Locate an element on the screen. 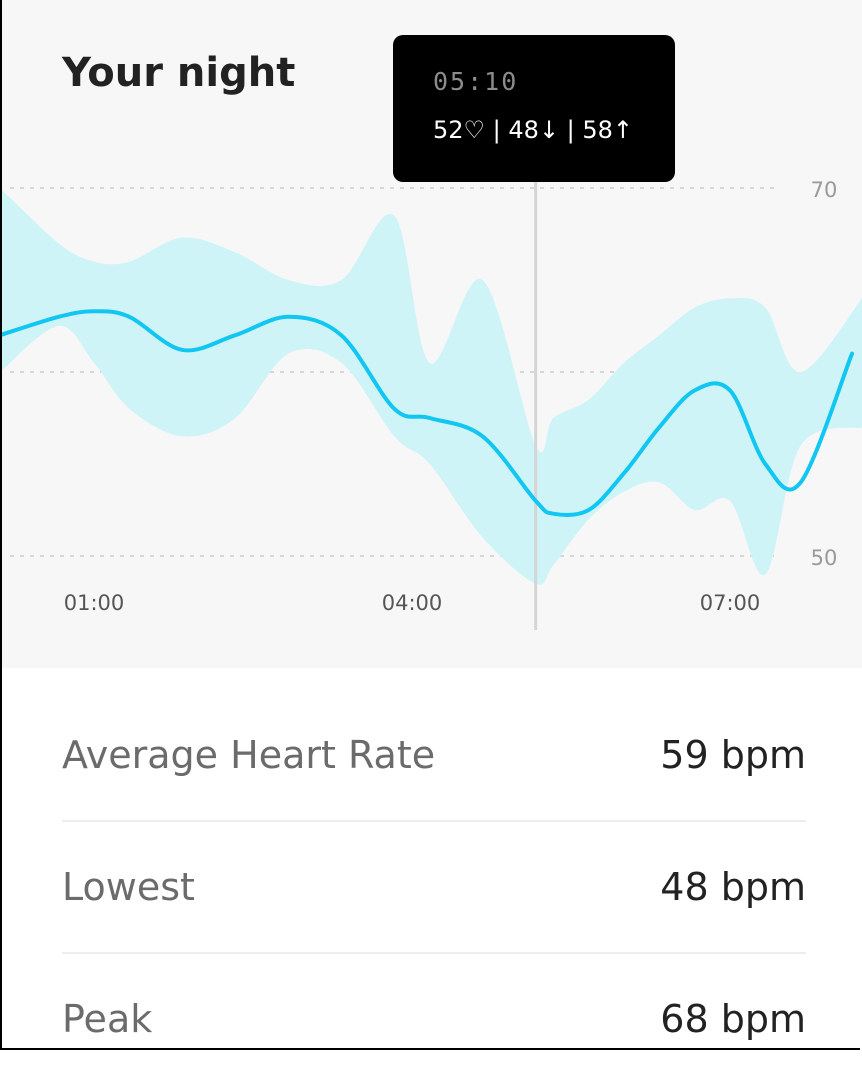 This screenshot has height=1084, width=862. stat-label: Peak is located at coordinates (107, 1019).